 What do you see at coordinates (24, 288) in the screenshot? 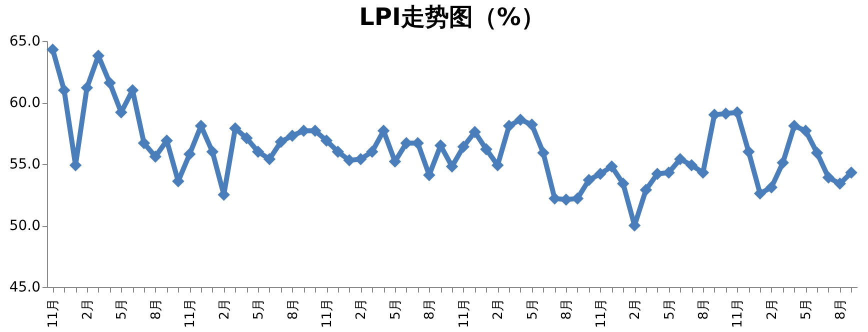
I see `y-tick-label: 45.0` at bounding box center [24, 288].